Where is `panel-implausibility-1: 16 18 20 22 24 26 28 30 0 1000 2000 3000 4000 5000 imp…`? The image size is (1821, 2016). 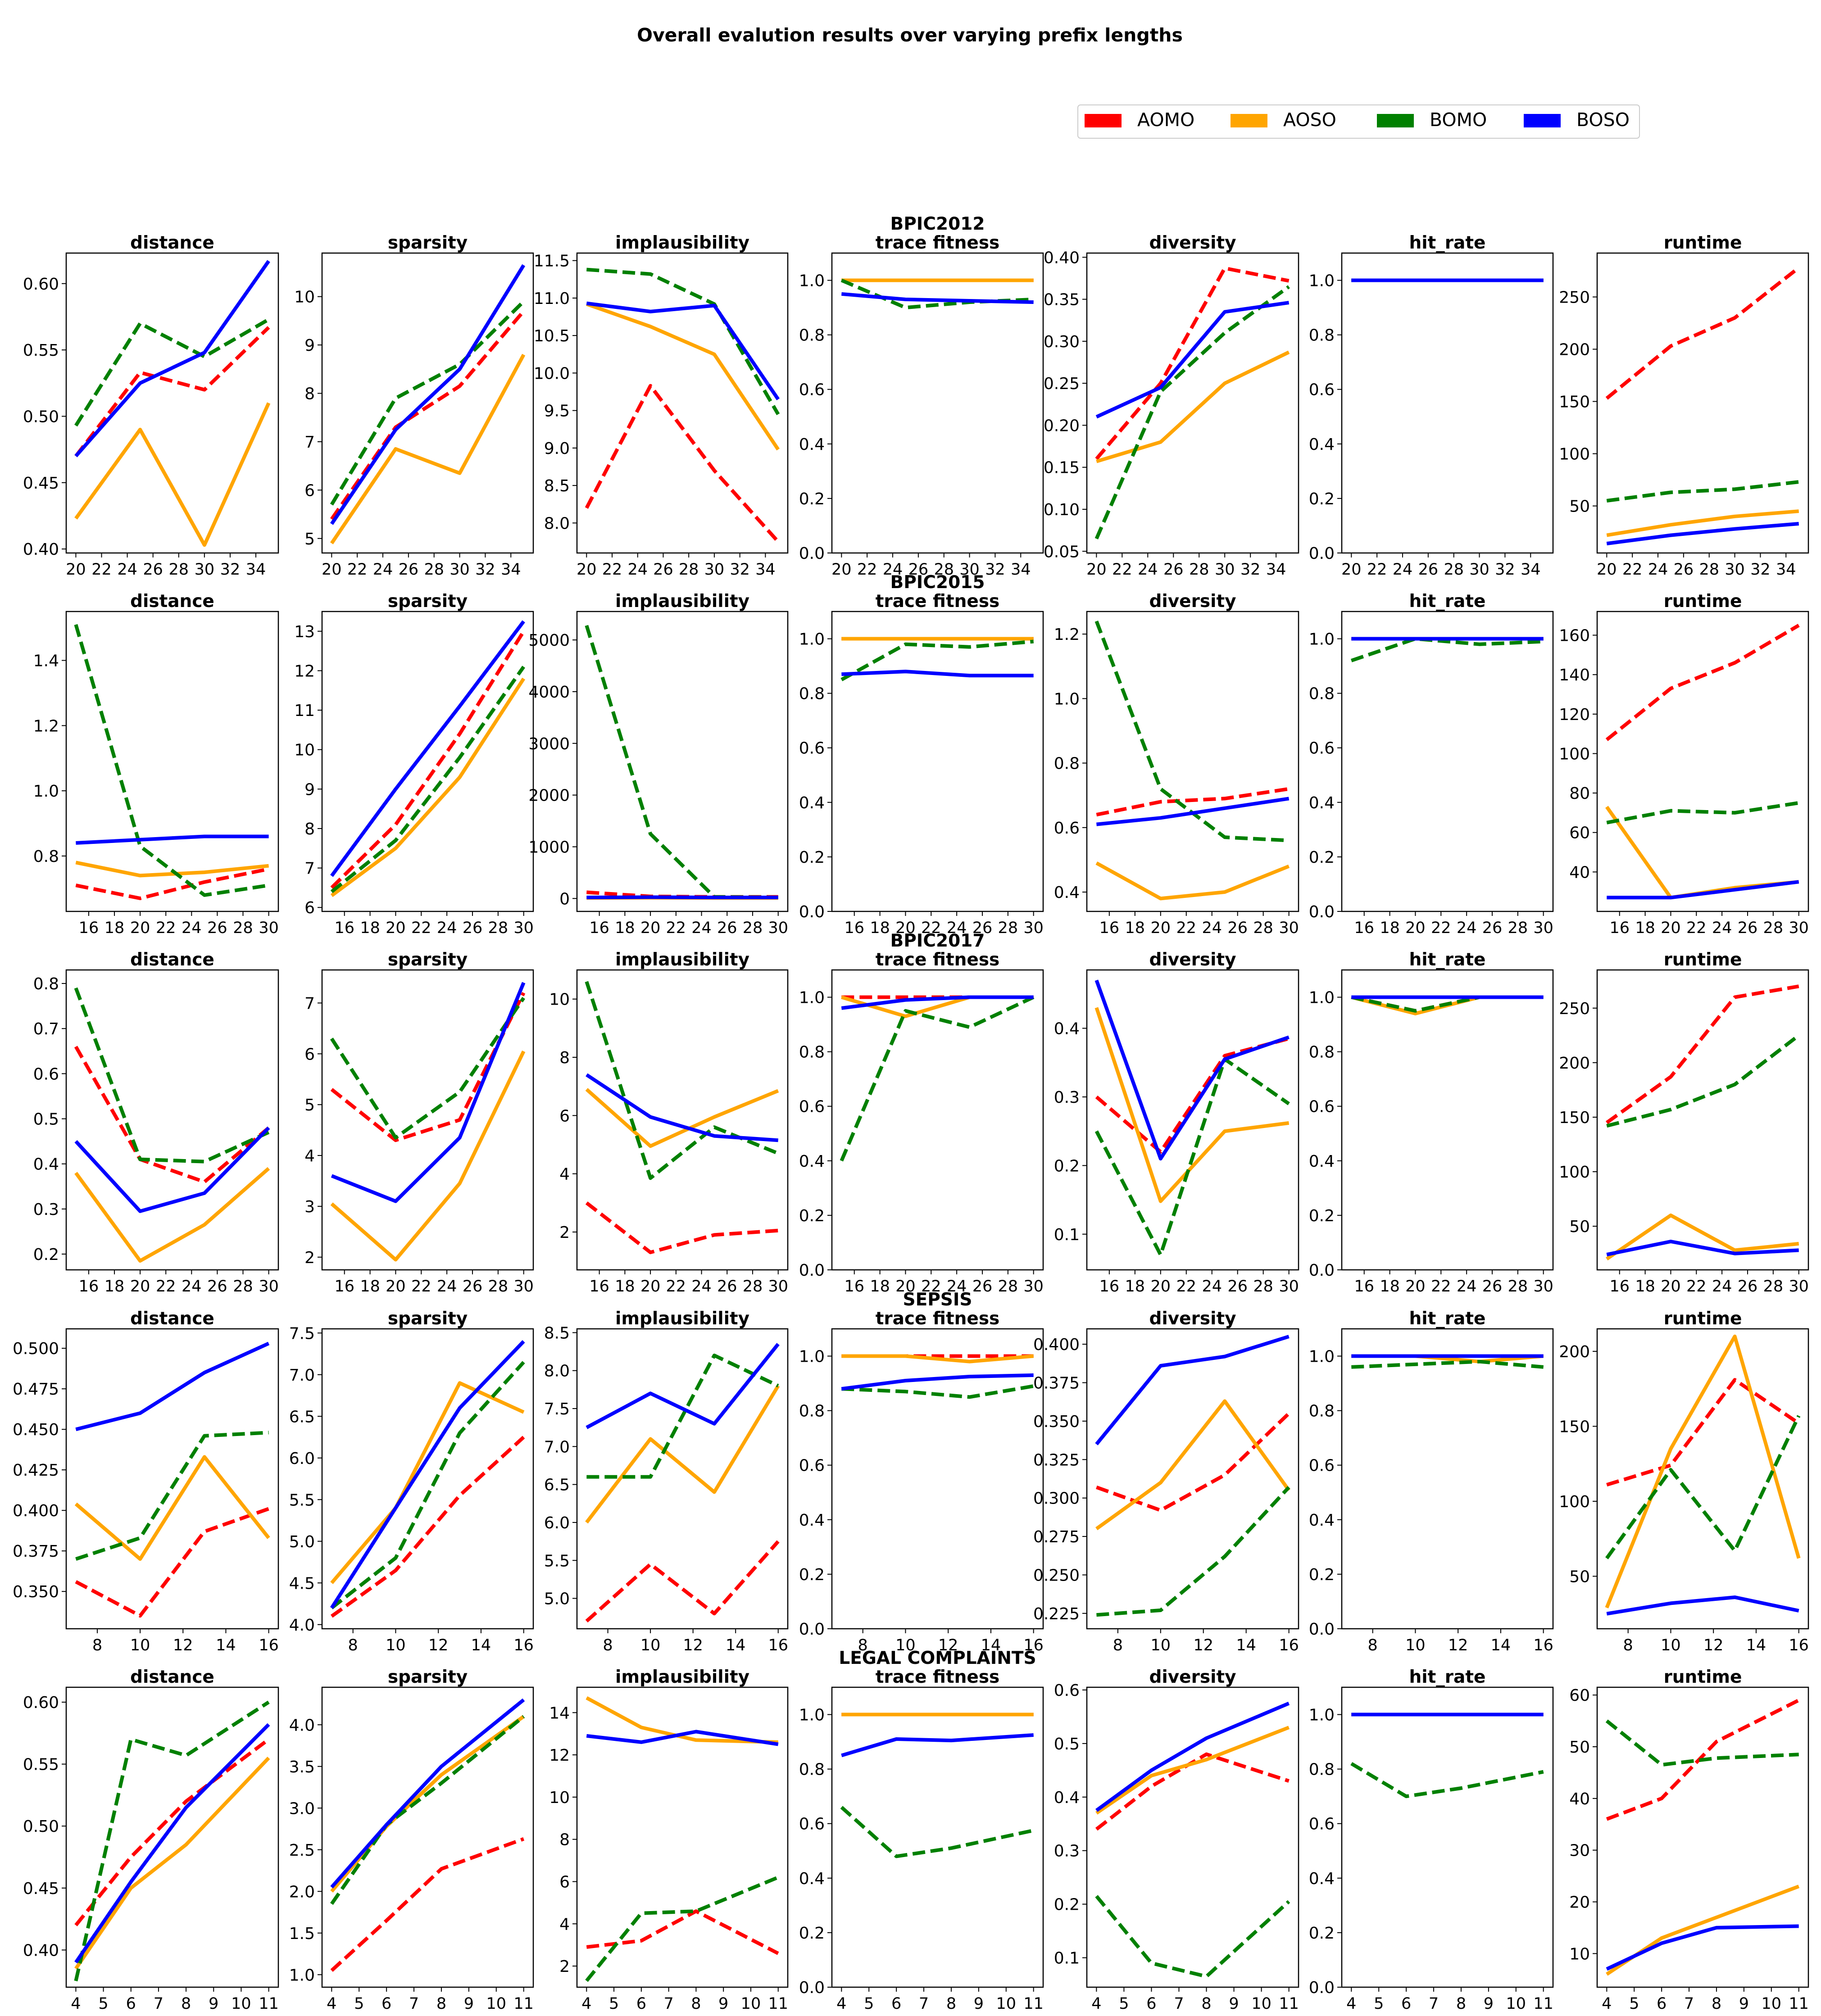
panel-implausibility-1: 16 18 20 22 24 26 28 30 0 1000 2000 3000 4000 5000 imp… is located at coordinates (658, 764).